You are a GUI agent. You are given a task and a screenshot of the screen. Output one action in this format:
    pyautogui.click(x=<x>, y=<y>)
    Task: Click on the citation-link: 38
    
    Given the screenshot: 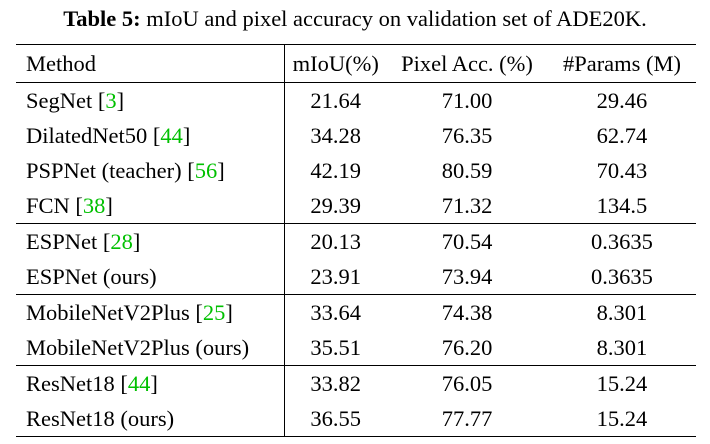 What is the action you would take?
    pyautogui.click(x=94, y=205)
    